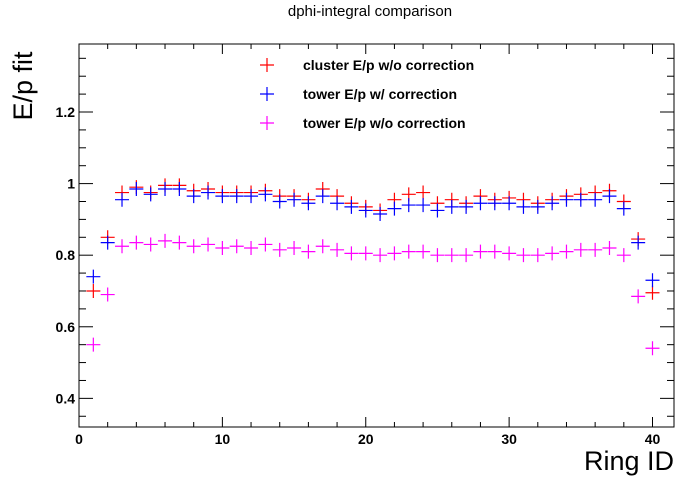  I want to click on x-axis-title: Ring ID, so click(629, 461).